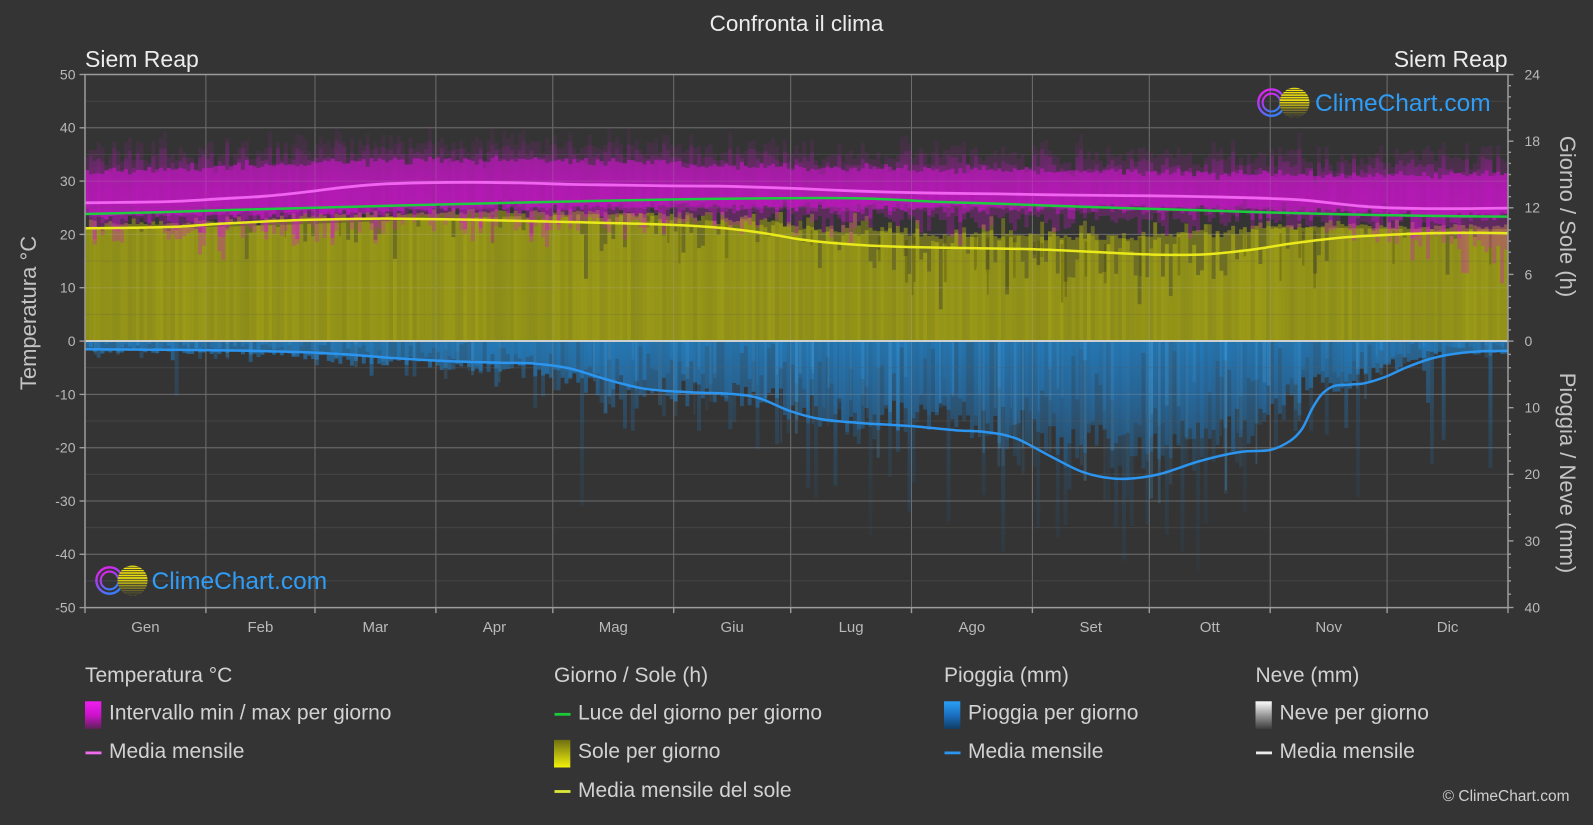 This screenshot has height=825, width=1593. What do you see at coordinates (1533, 75) in the screenshot?
I see `svg-text: 24` at bounding box center [1533, 75].